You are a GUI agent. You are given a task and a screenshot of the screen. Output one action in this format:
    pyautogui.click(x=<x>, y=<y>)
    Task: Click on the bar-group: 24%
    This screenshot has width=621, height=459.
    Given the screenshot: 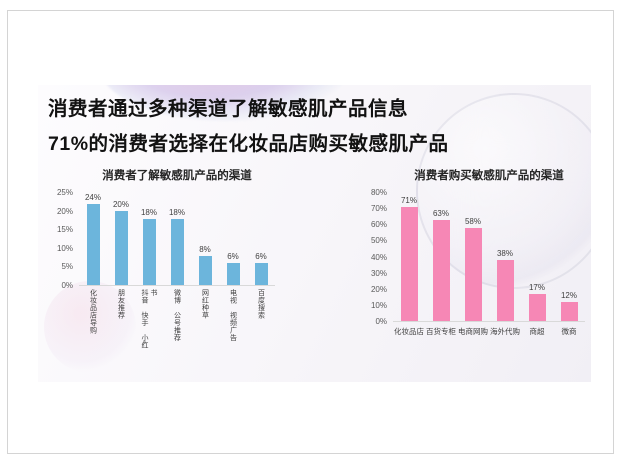 What is the action you would take?
    pyautogui.click(x=93, y=239)
    